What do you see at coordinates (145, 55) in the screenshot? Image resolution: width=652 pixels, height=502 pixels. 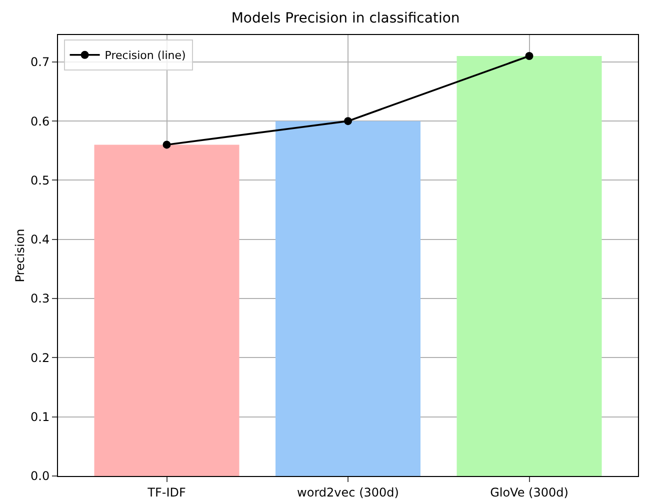 I see `legend-label: Precision (line)` at bounding box center [145, 55].